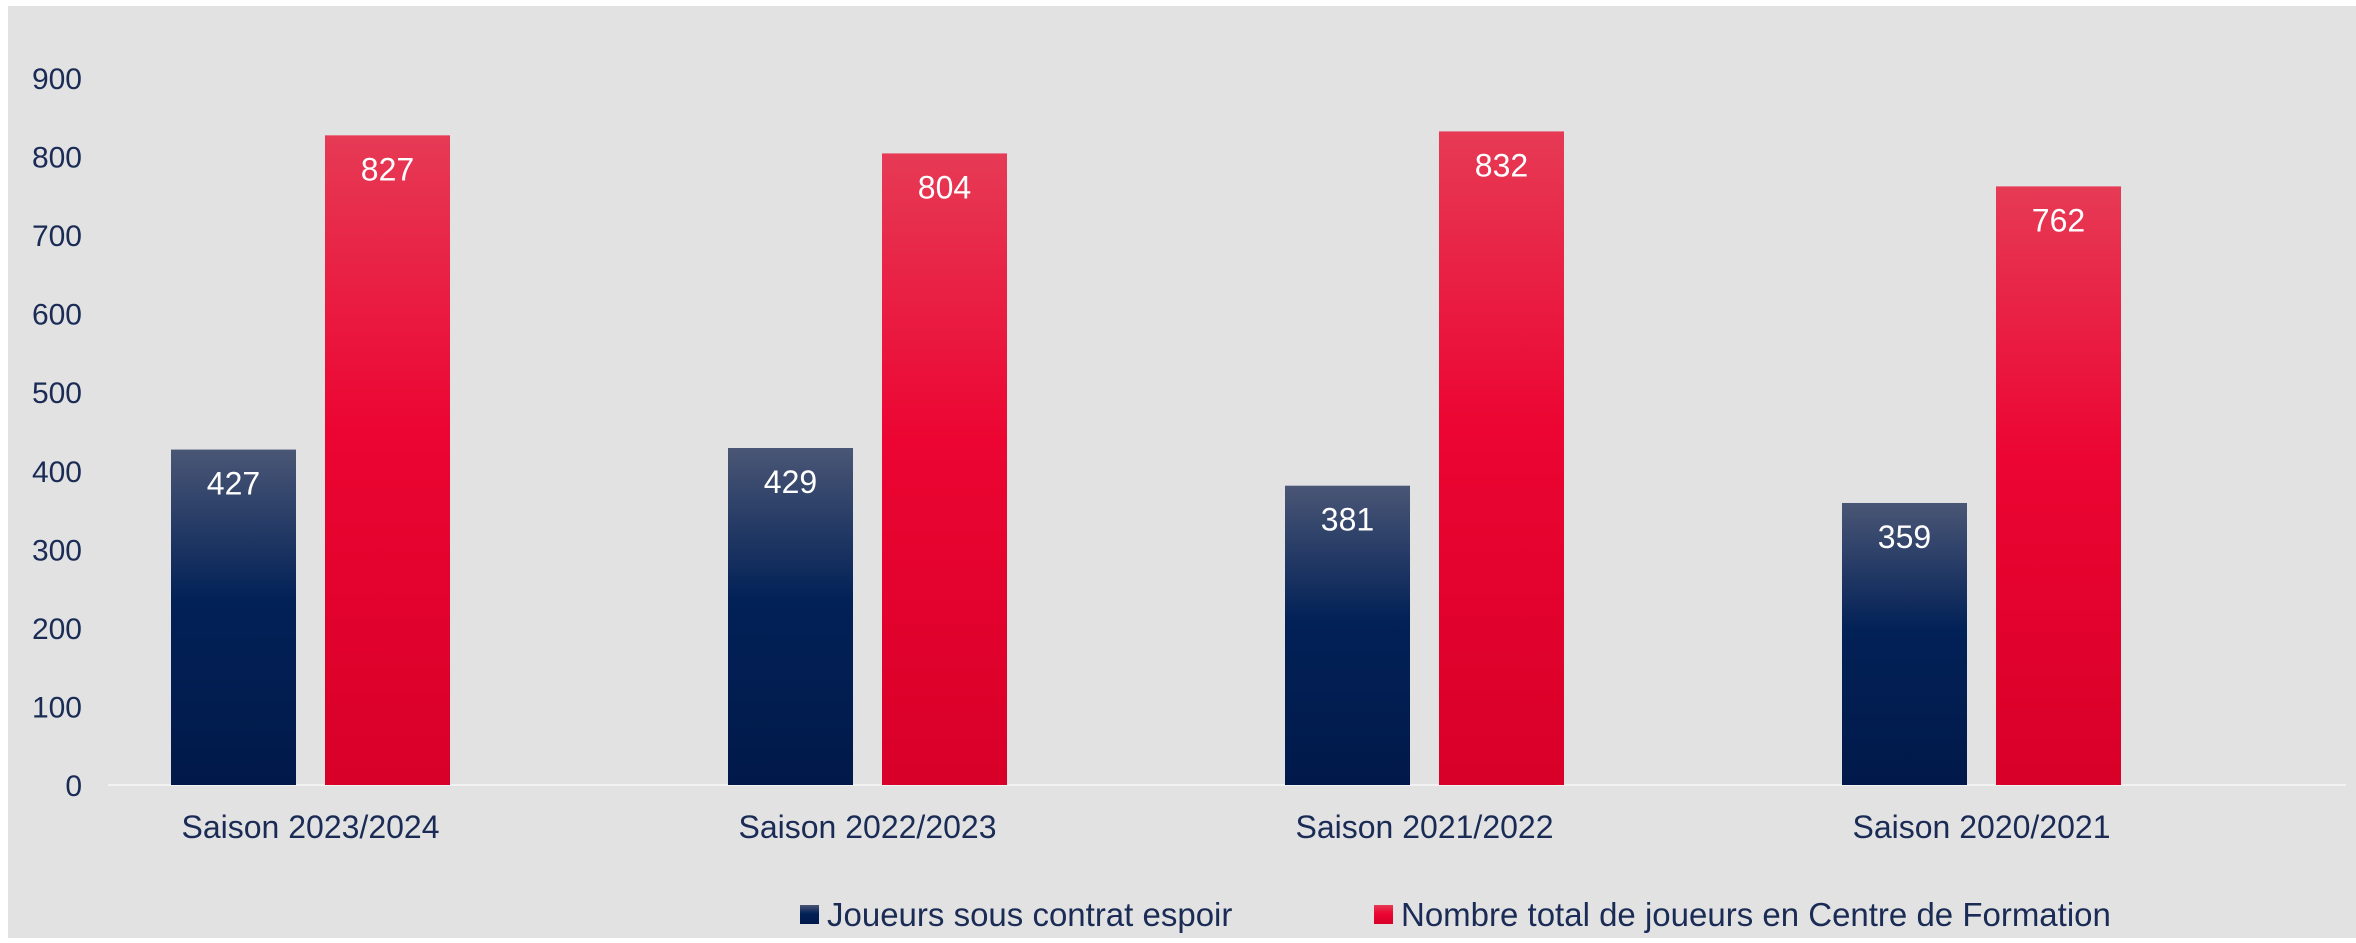 The image size is (2356, 943). I want to click on category-label: Saison 2021/2022, so click(1425, 827).